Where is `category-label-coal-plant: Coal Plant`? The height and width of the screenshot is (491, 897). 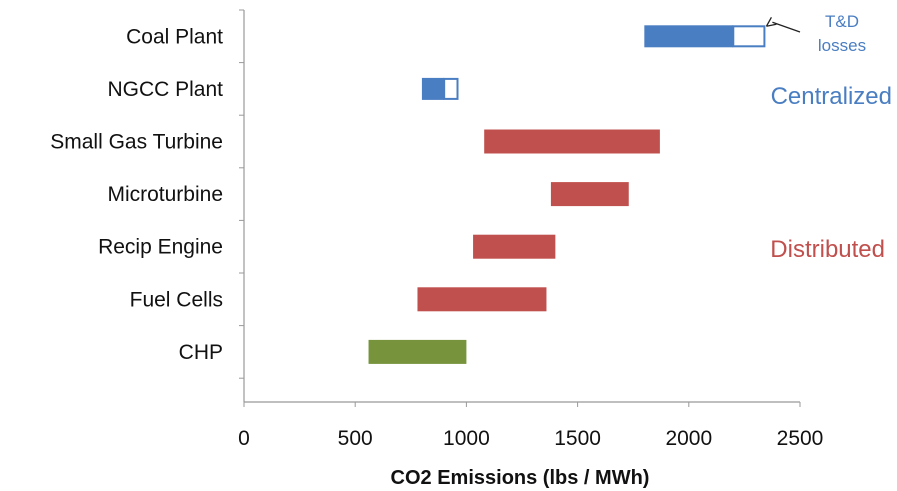 category-label-coal-plant: Coal Plant is located at coordinates (174, 36).